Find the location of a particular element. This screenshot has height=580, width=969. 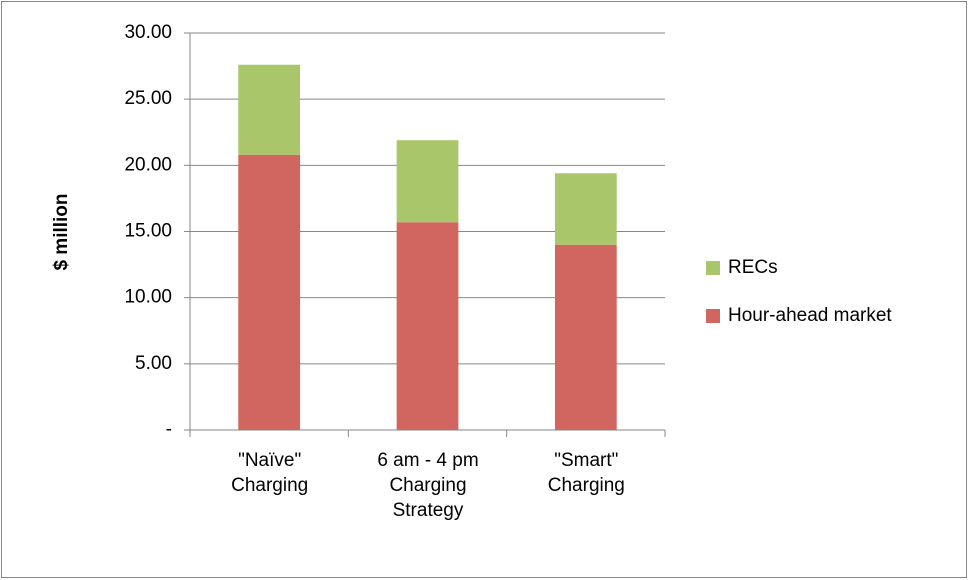

legend-label: Hour-ahead market is located at coordinates (810, 315).